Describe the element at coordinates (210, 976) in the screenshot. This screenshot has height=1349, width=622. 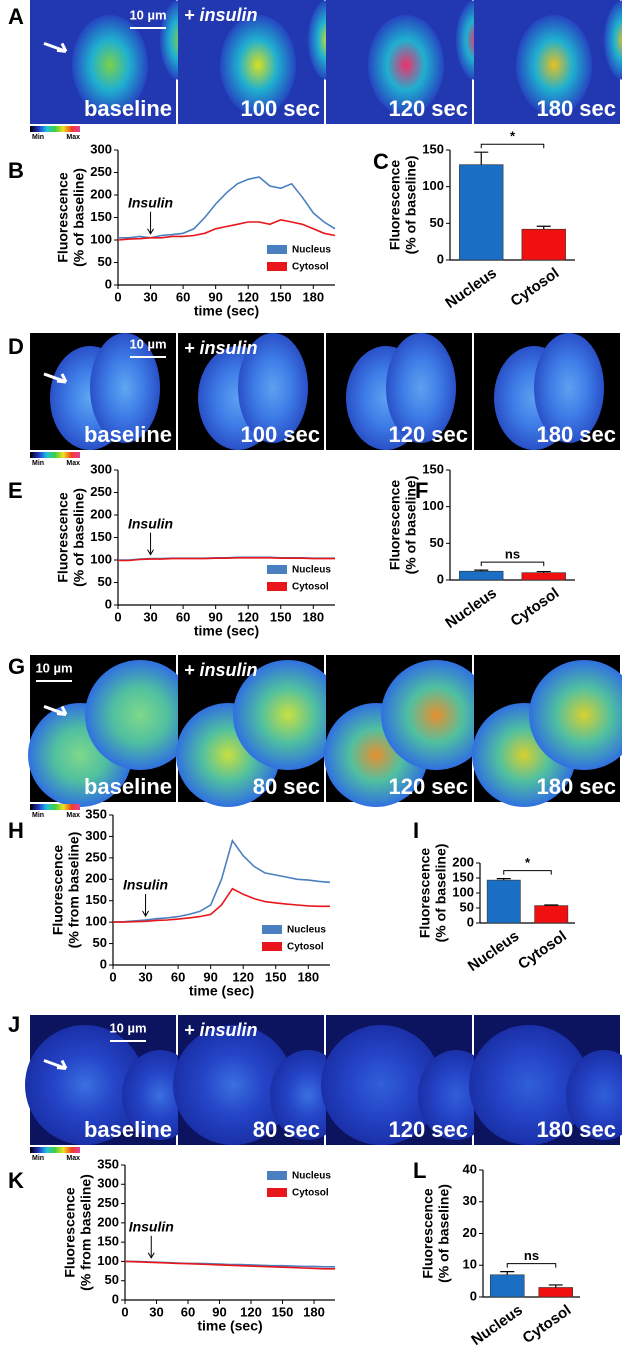
I see `x-tick-label: 90` at that location.